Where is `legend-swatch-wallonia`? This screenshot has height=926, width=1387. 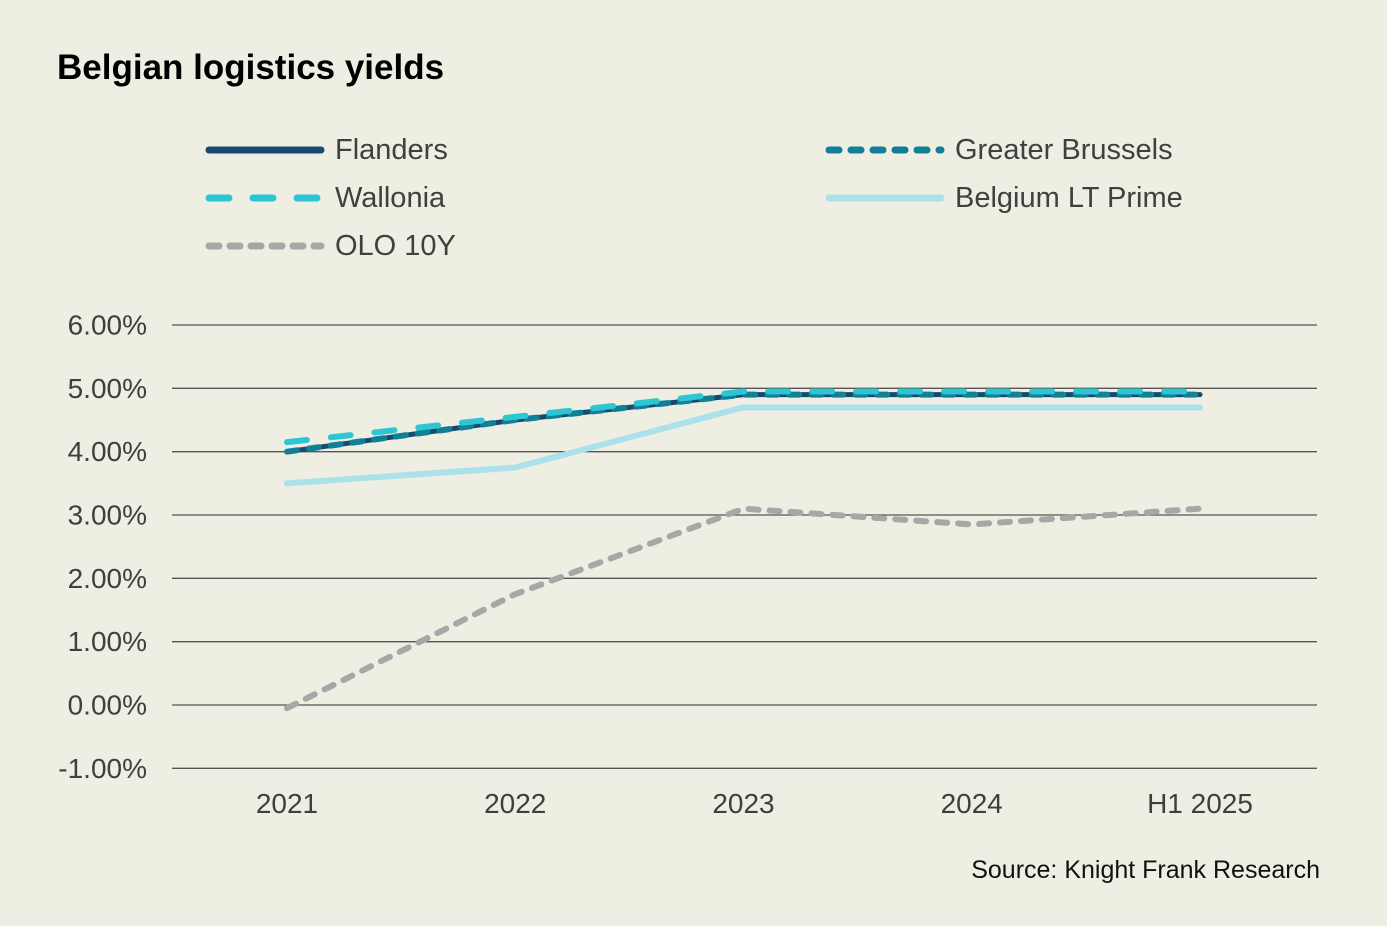
legend-swatch-wallonia is located at coordinates (265, 198).